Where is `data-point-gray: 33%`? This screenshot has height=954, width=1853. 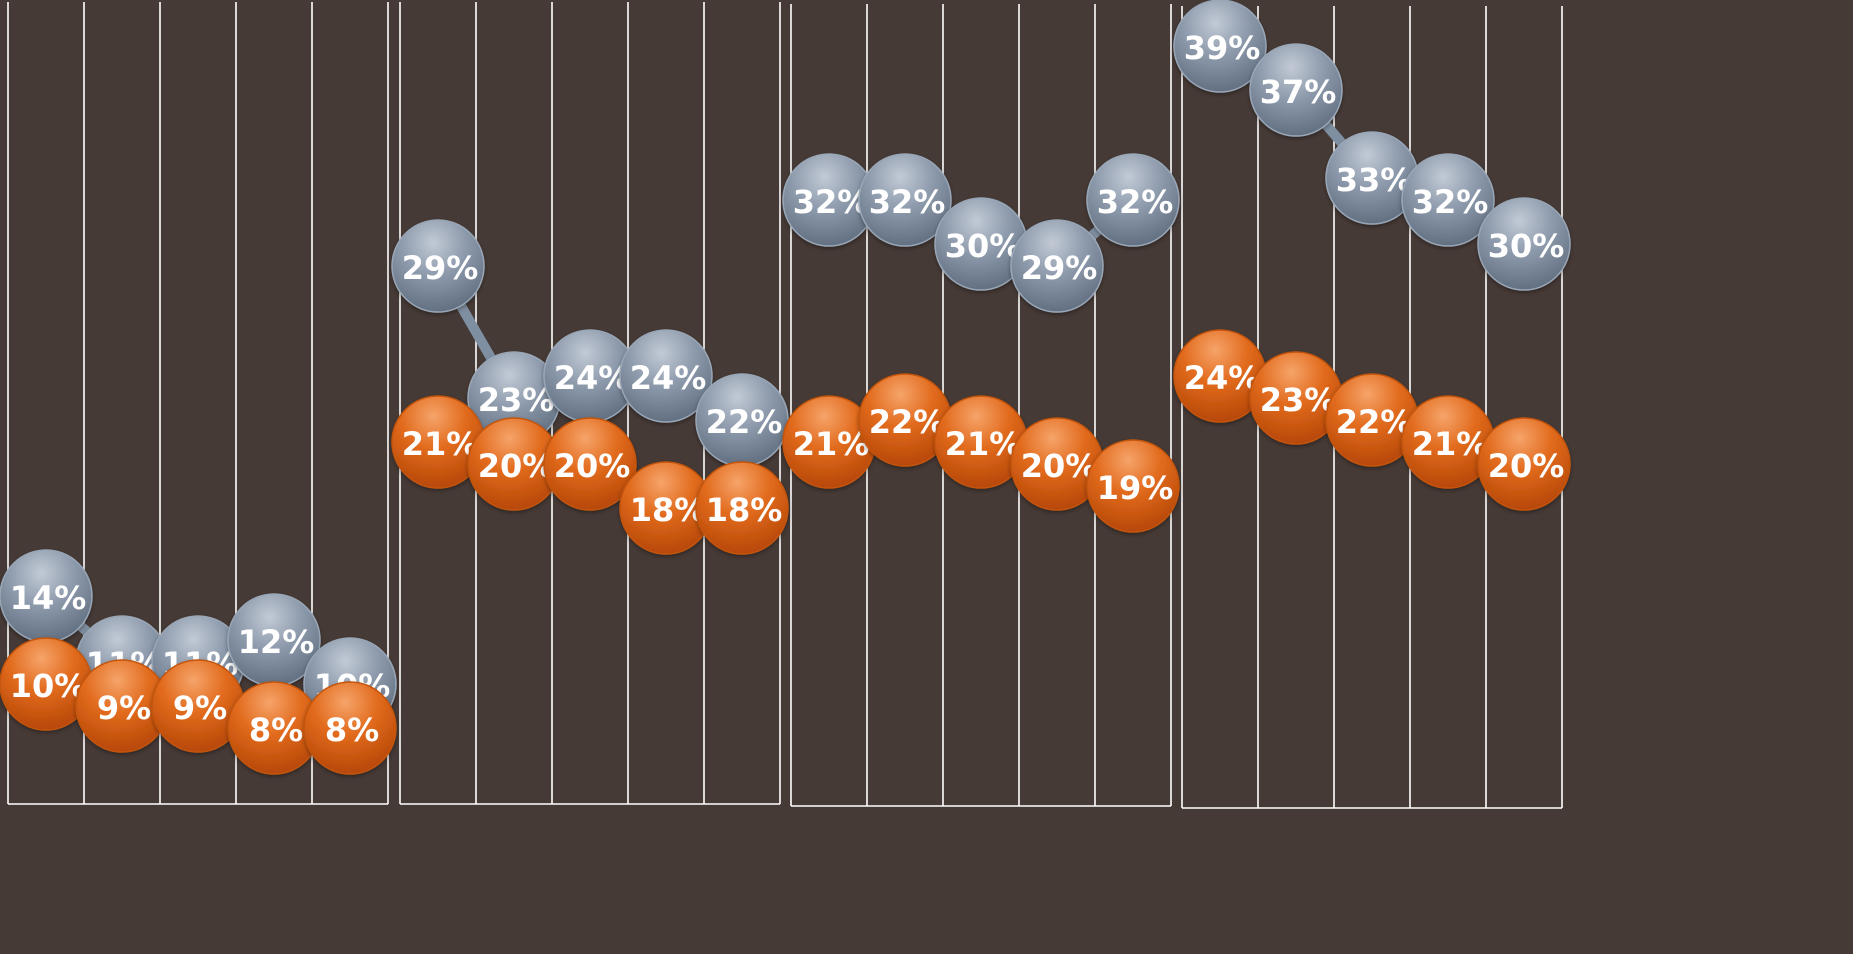 data-point-gray: 33% is located at coordinates (1372, 178).